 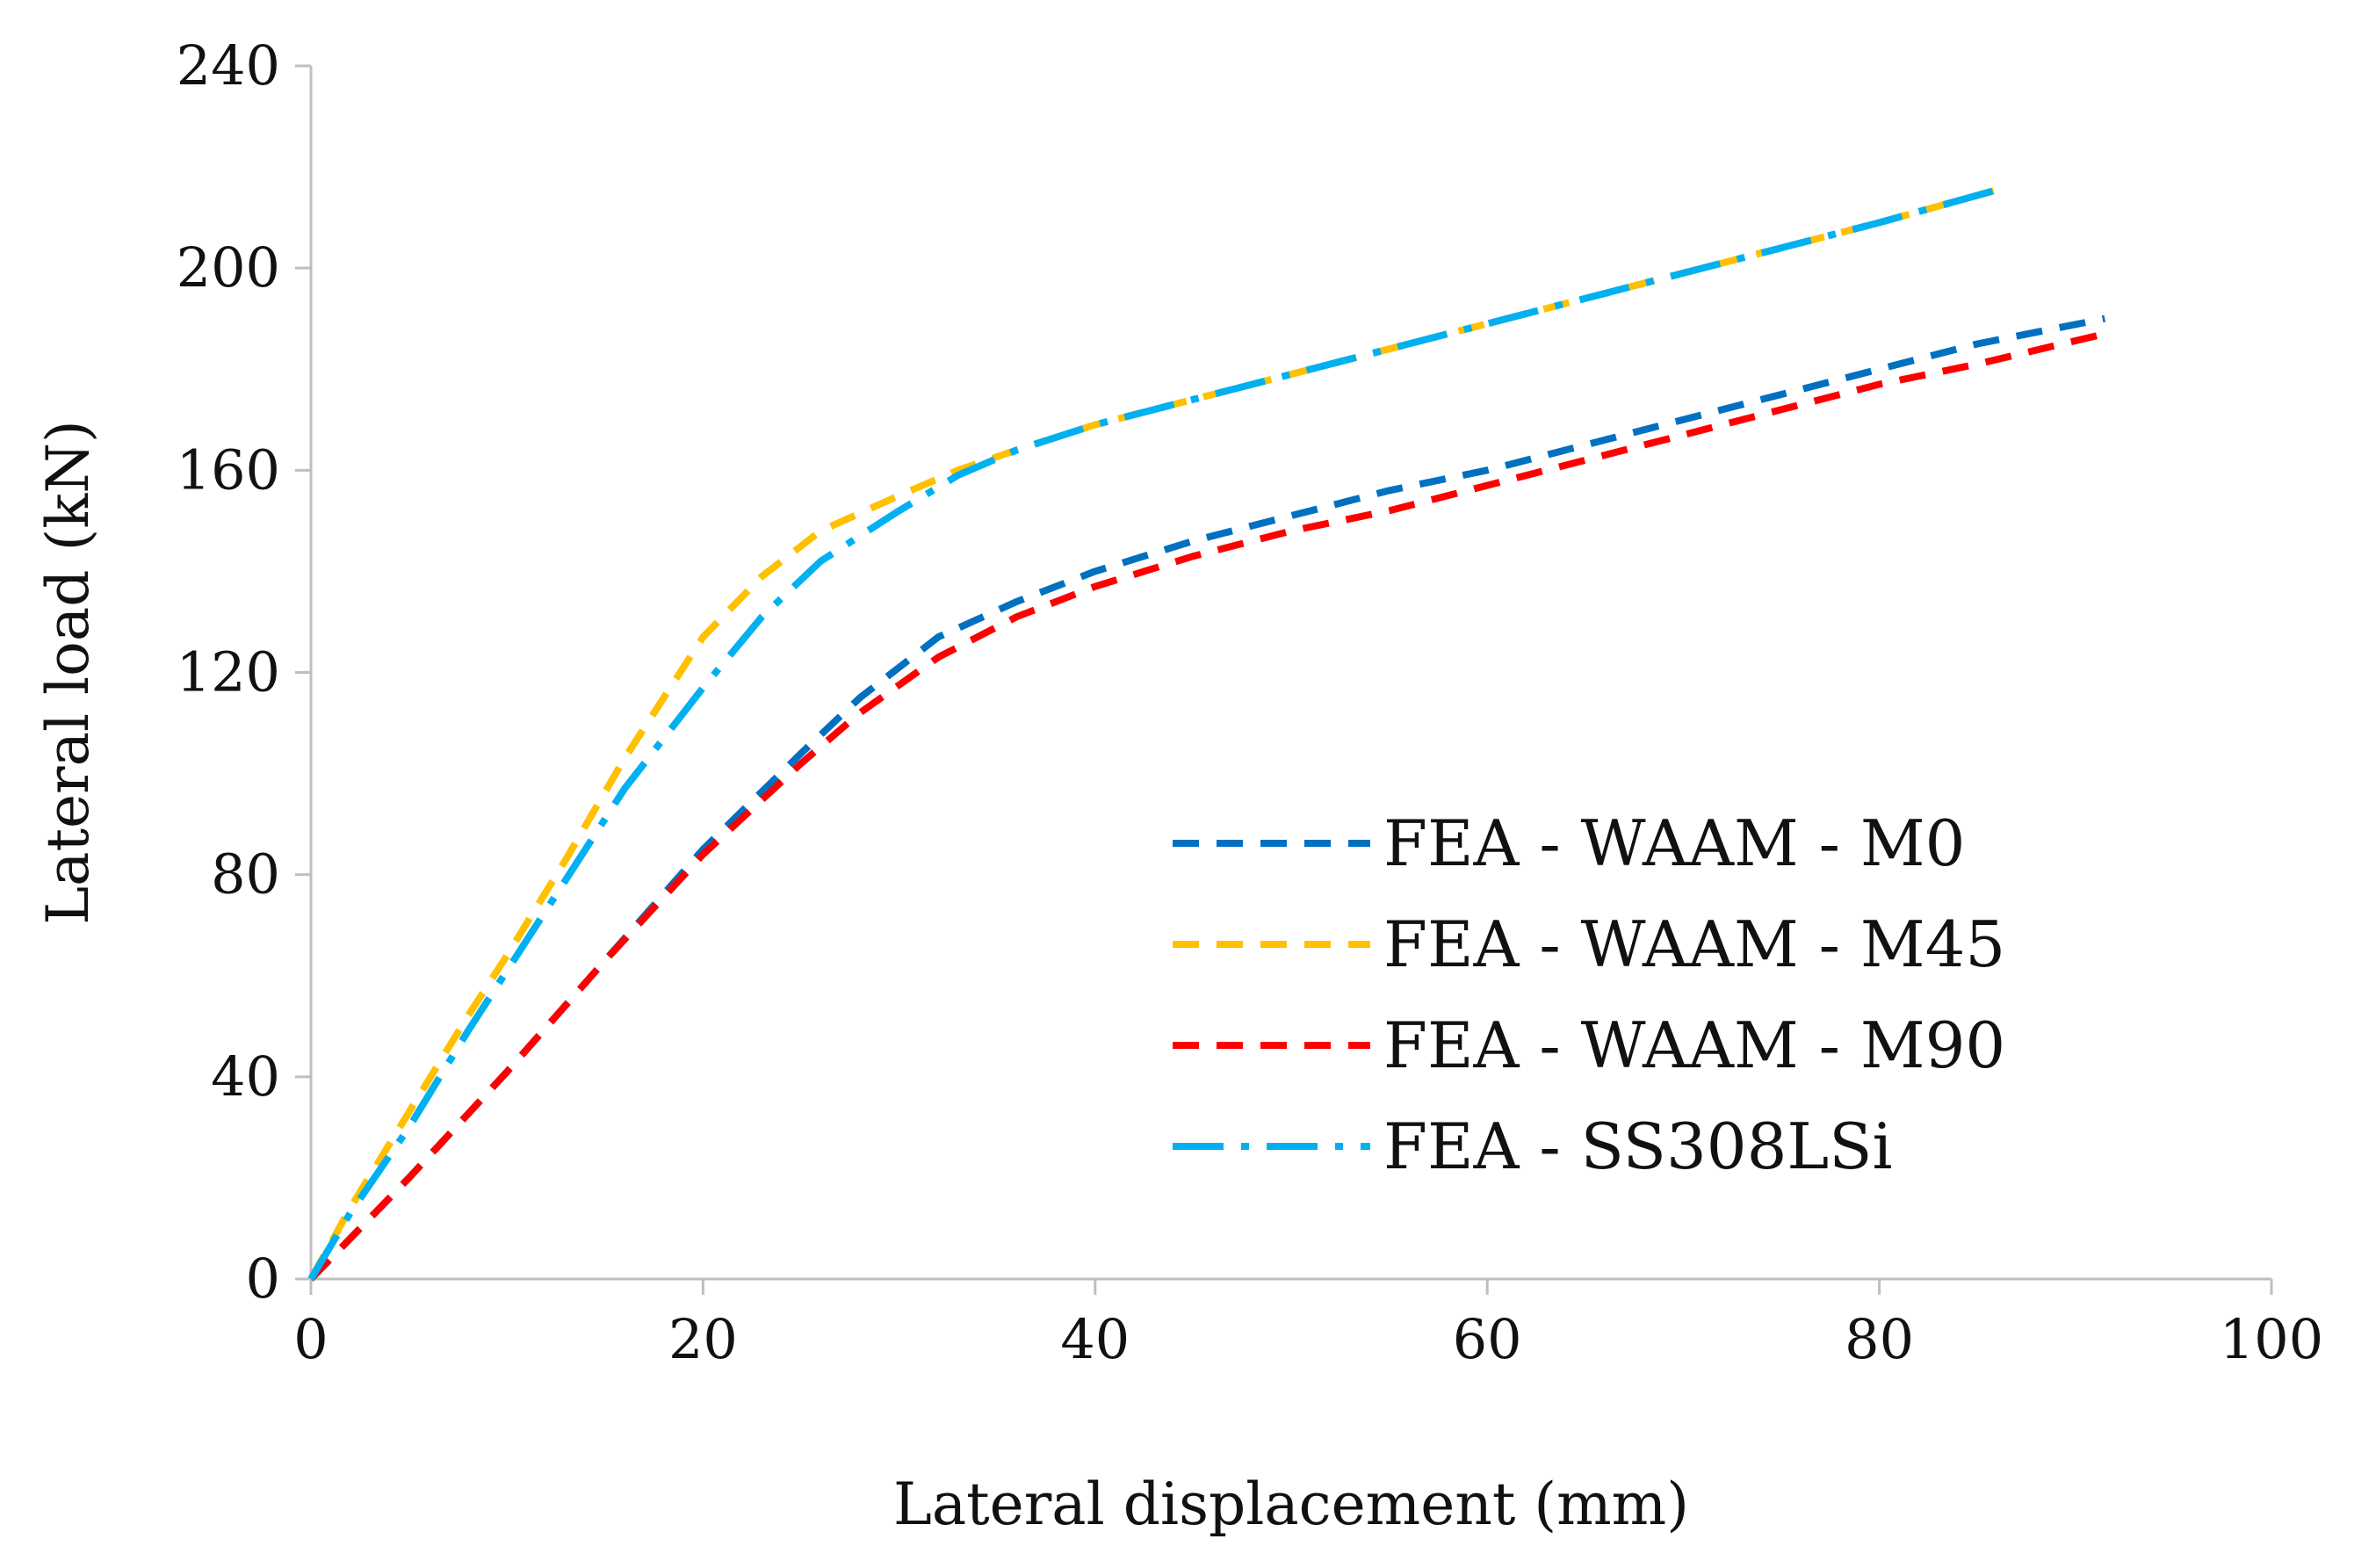 I want to click on y-tick-label-40: 40, so click(x=245, y=1076).